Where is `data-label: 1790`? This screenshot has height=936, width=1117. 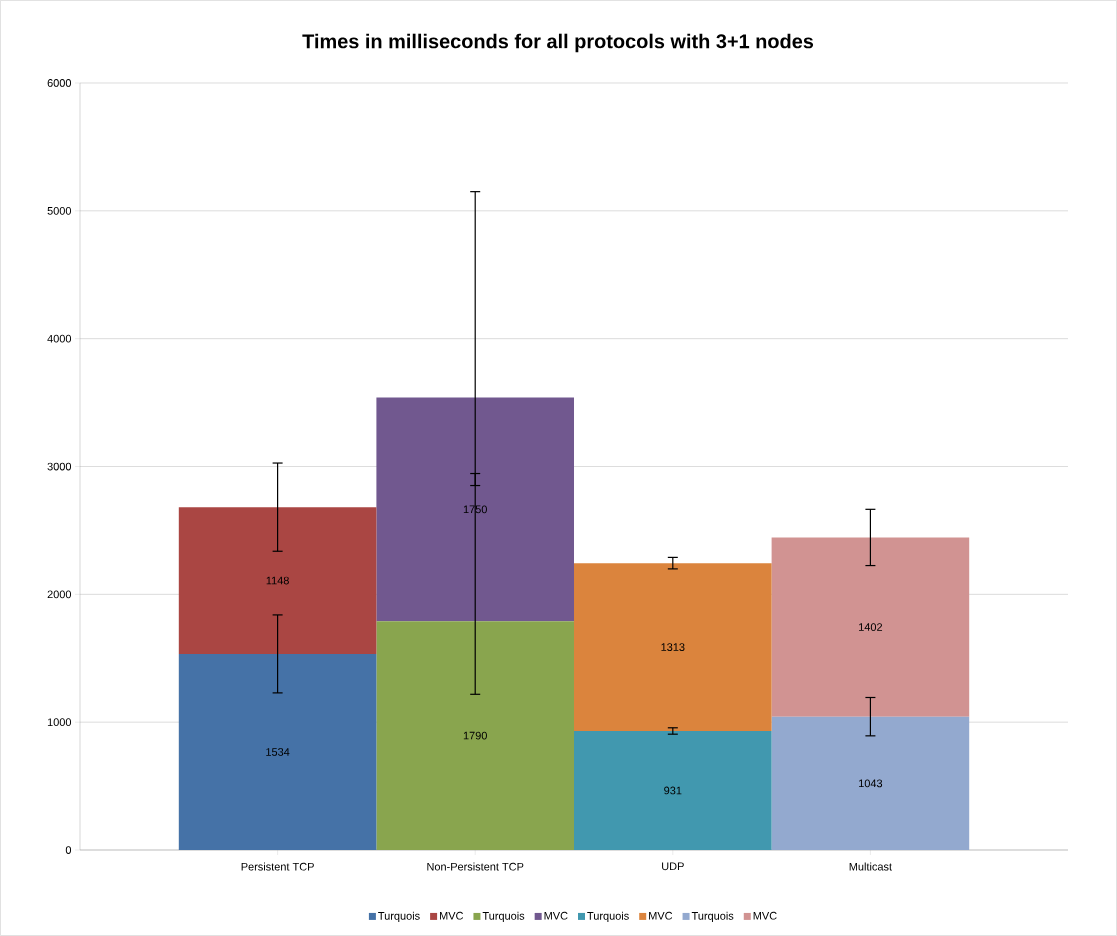
data-label: 1790 is located at coordinates (475, 735).